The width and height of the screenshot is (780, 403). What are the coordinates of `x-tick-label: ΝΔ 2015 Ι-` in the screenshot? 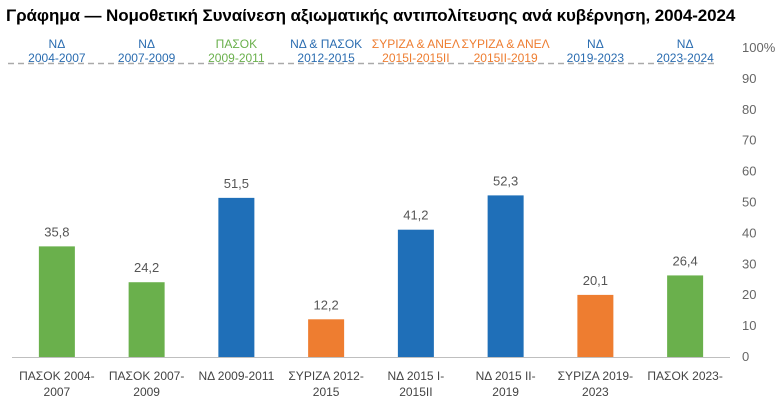 It's located at (416, 376).